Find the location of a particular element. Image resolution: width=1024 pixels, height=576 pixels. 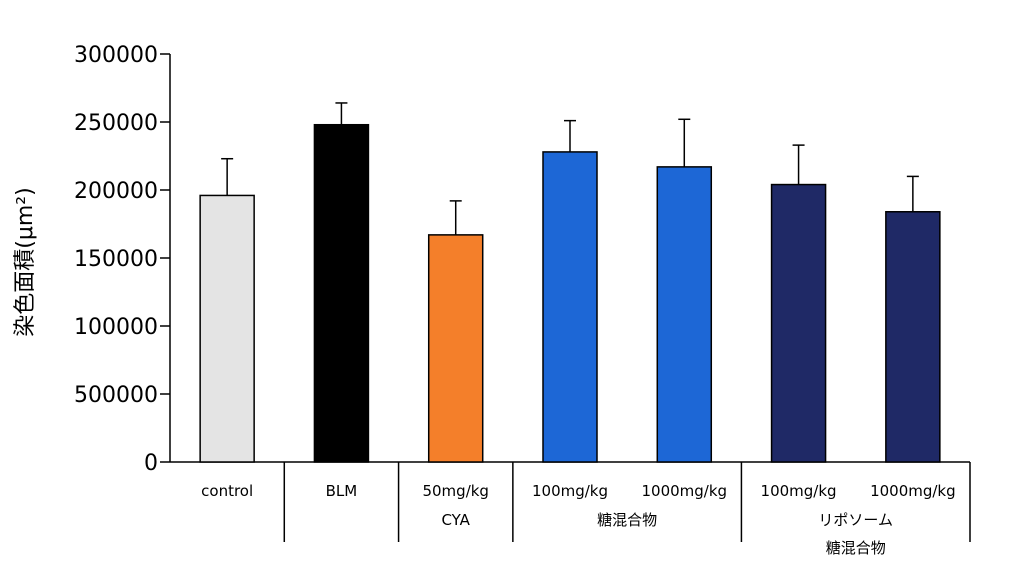

y-tick-label: 150000 is located at coordinates (116, 259).